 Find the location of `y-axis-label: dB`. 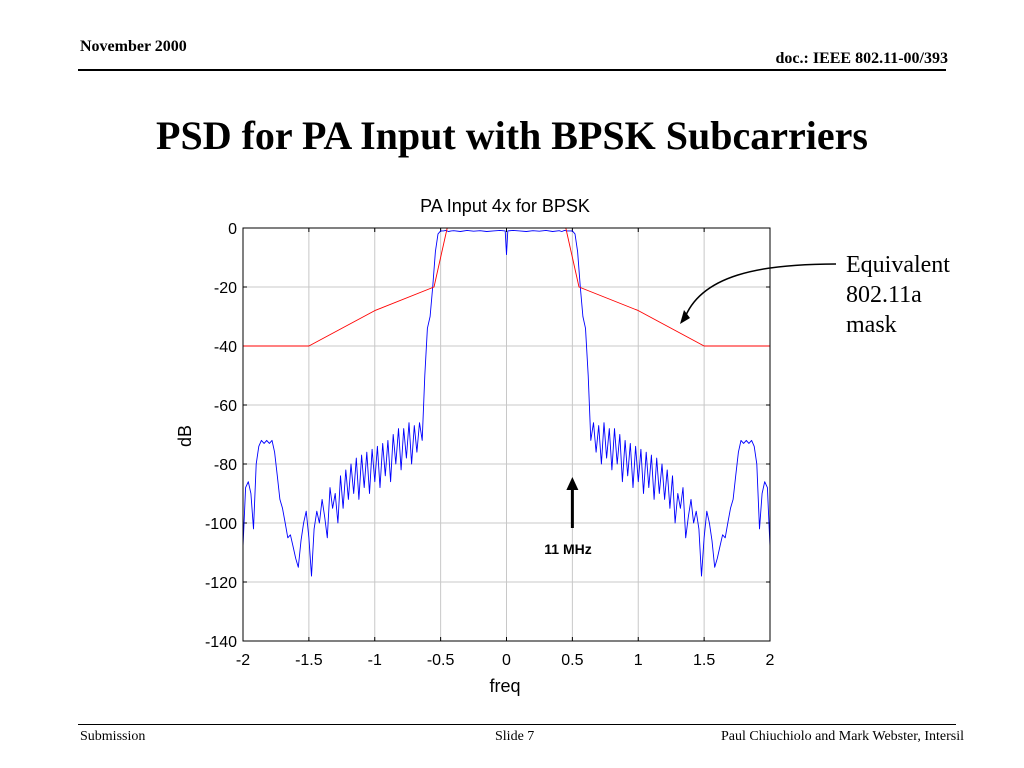

y-axis-label: dB is located at coordinates (185, 436).